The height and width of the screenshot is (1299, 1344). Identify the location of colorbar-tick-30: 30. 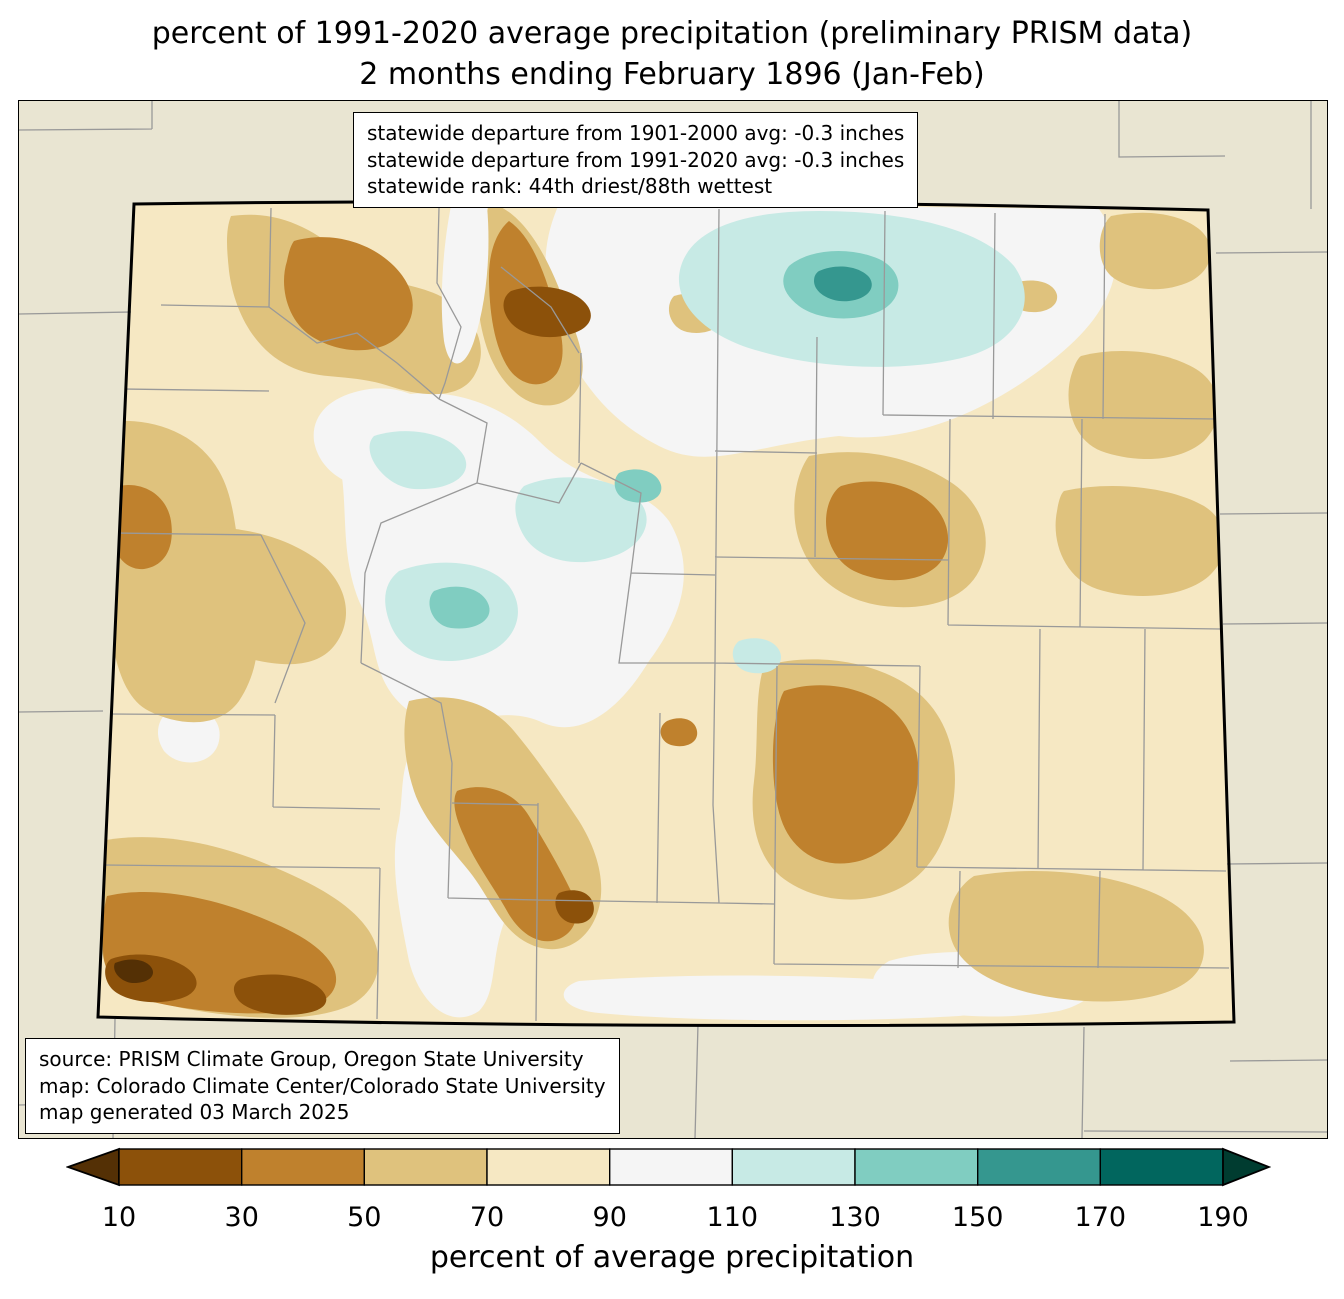
(242, 1217).